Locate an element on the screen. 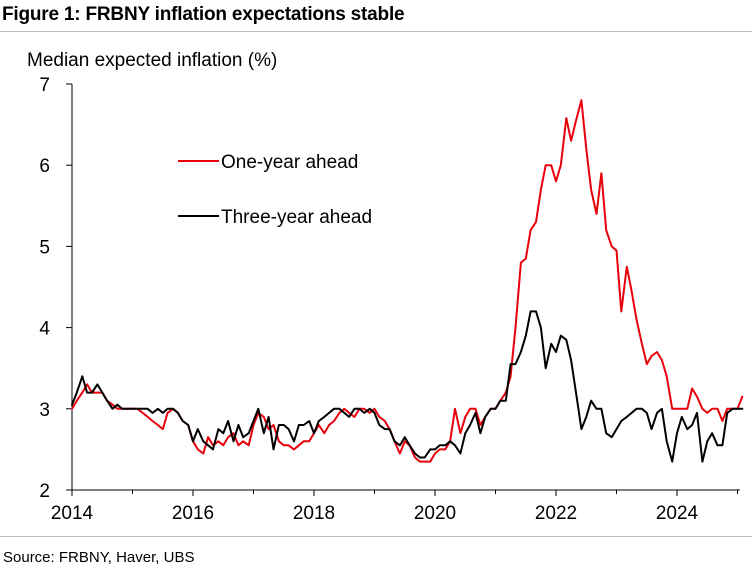  y-tick-label: 7 is located at coordinates (44, 85).